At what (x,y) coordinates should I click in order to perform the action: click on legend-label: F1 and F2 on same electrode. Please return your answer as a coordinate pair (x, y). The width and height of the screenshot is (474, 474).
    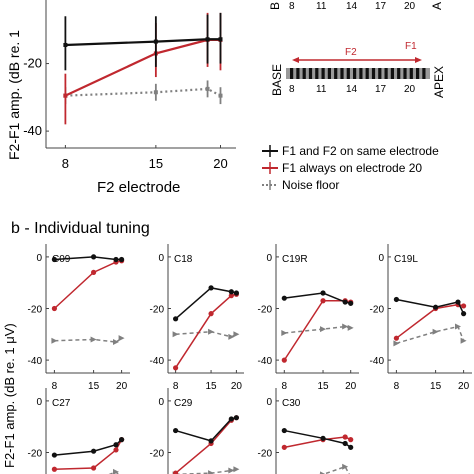
    Looking at the image, I should click on (360, 151).